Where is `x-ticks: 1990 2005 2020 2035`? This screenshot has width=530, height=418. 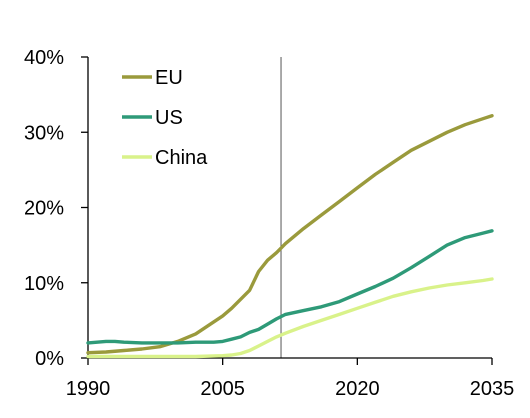 x-ticks: 1990 2005 2020 2035 is located at coordinates (290, 379).